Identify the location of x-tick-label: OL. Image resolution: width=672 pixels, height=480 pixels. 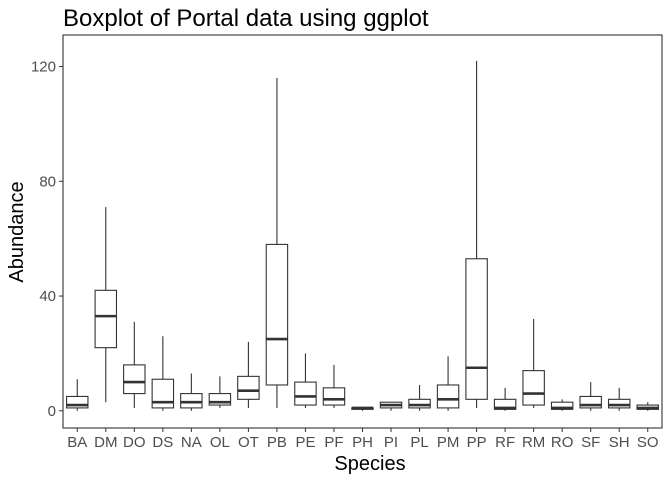
(220, 442).